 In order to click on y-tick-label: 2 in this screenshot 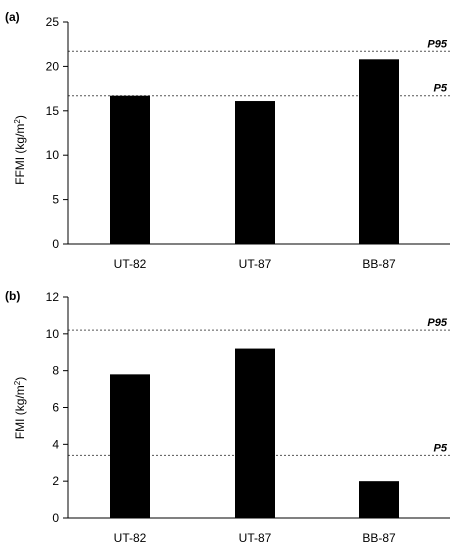, I will do `click(55, 481)`.